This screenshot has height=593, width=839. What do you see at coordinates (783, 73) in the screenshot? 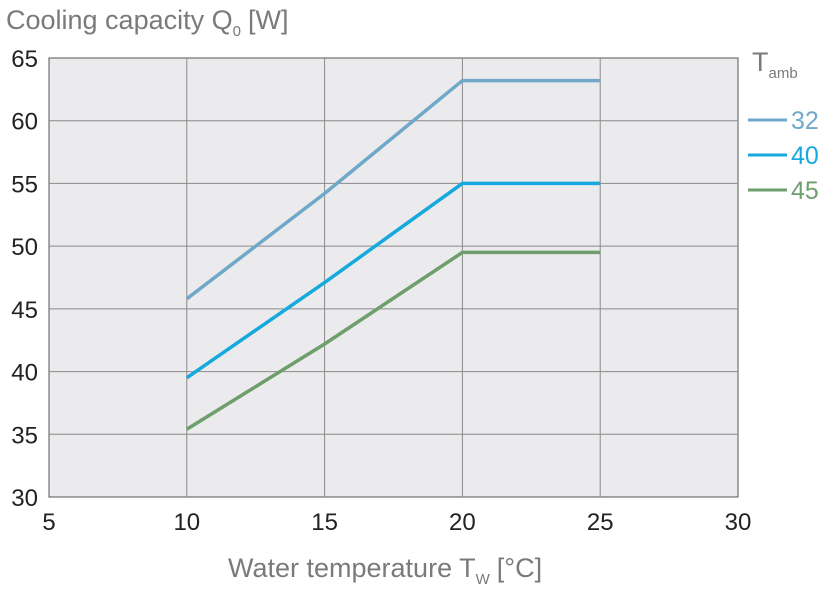
I see `legend-title-subscript: amb` at bounding box center [783, 73].